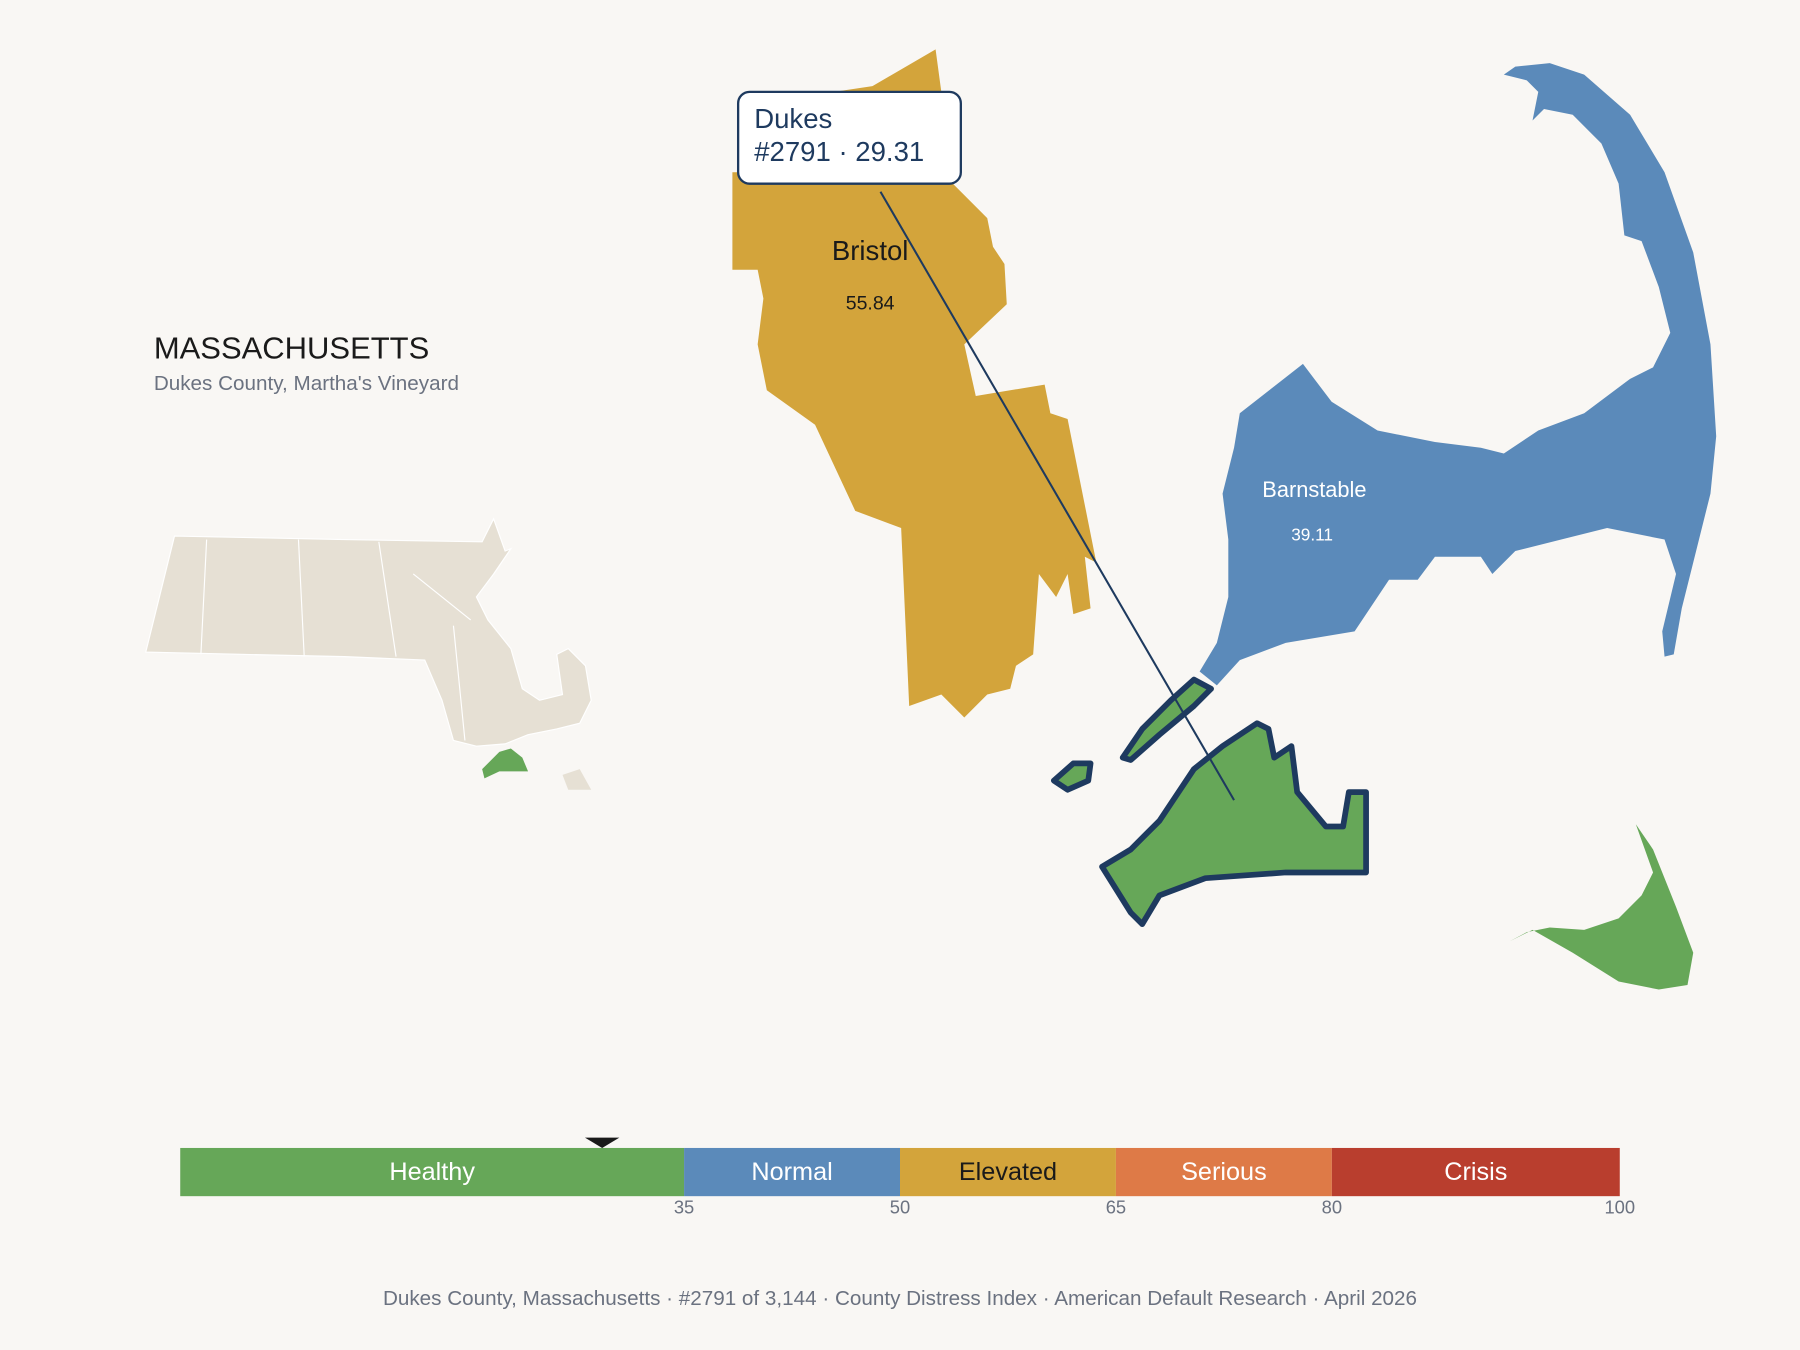  I want to click on islet, so click(1072, 776).